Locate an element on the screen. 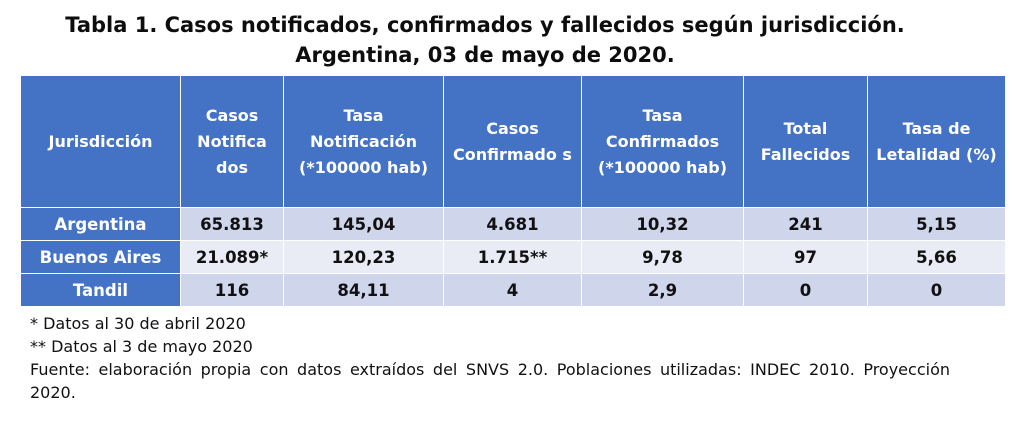 This screenshot has width=1024, height=423. cell-tasa-notificacion: 120,23 is located at coordinates (363, 257).